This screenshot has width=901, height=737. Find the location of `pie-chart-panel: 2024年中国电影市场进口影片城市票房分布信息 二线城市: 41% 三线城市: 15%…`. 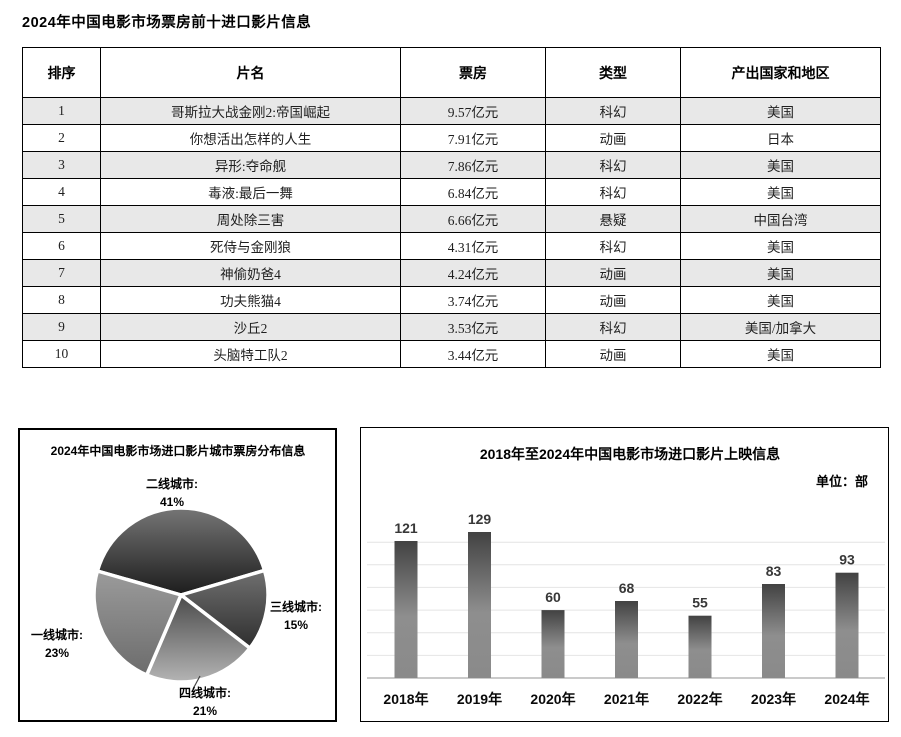

pie-chart-panel: 2024年中国电影市场进口影片城市票房分布信息 二线城市: 41% 三线城市: 15%… is located at coordinates (177, 575).